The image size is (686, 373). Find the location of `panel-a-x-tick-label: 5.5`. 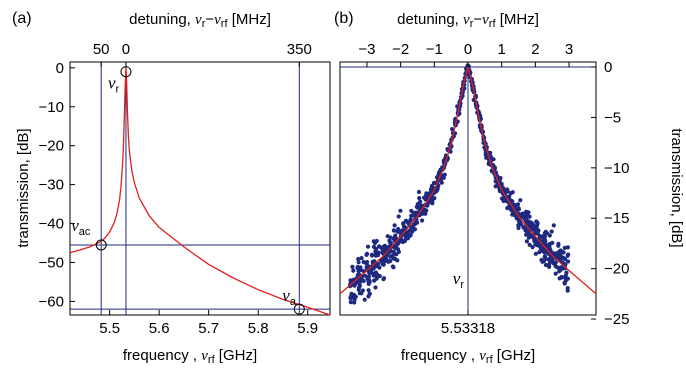

panel-a-x-tick-label: 5.5 is located at coordinates (109, 328).